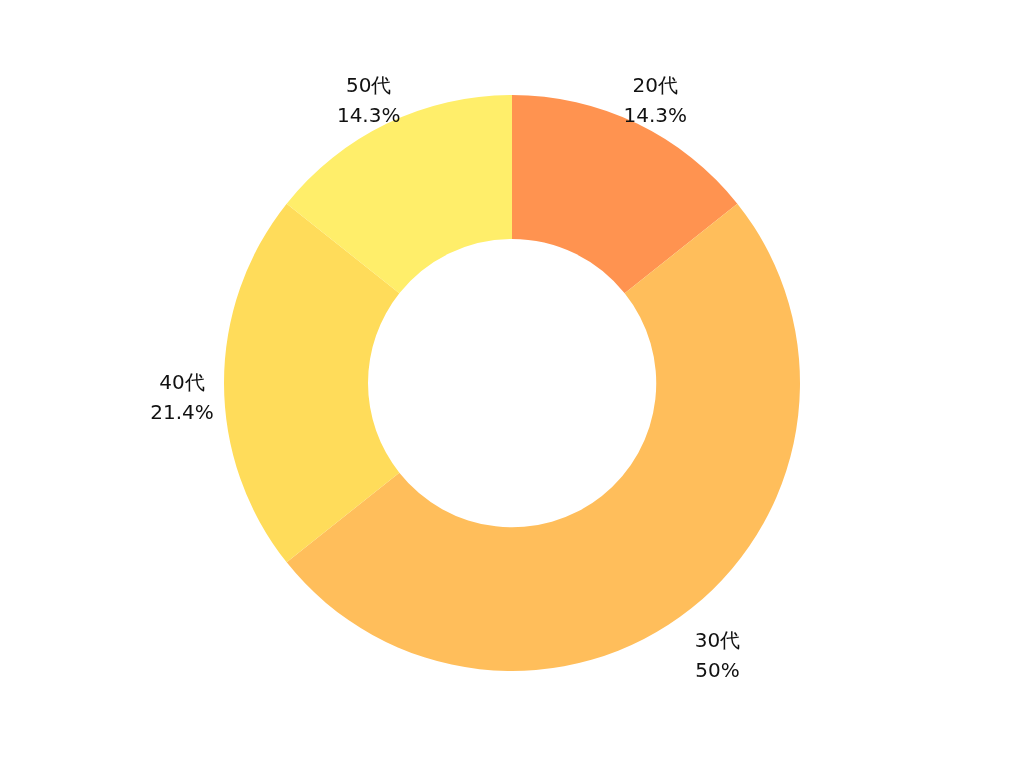  Describe the element at coordinates (655, 84) in the screenshot. I see `slice-label: 20代` at that location.